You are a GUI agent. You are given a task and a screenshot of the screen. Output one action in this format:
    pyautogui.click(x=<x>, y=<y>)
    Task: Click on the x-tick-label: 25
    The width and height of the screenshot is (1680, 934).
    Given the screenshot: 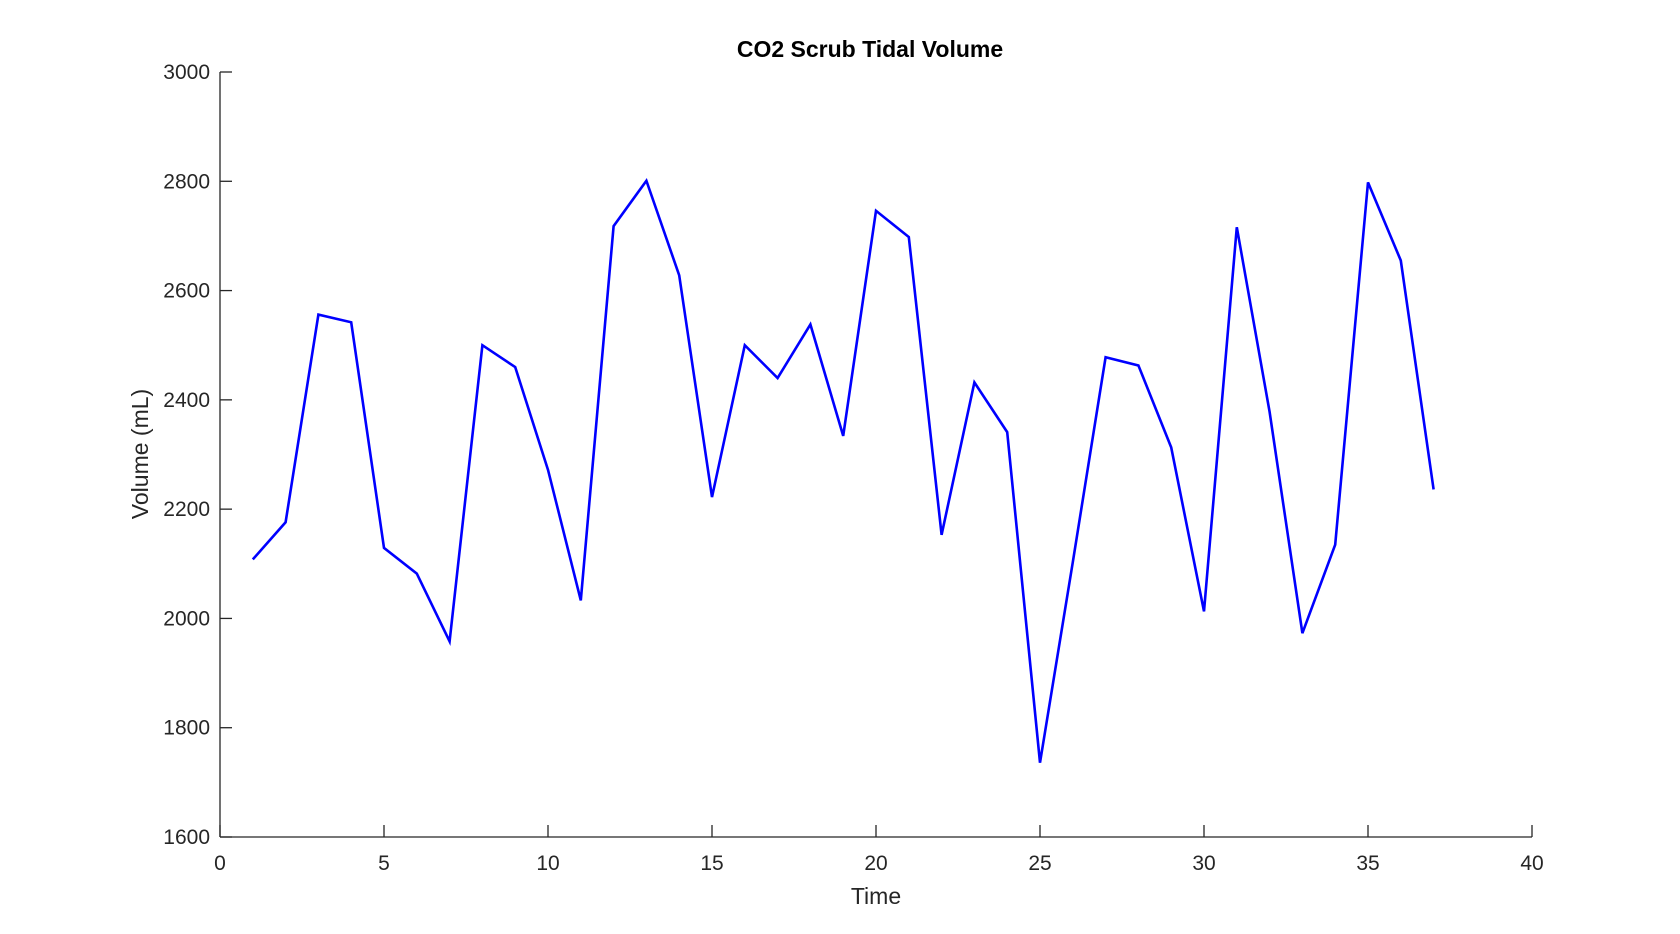 What is the action you would take?
    pyautogui.click(x=1039, y=863)
    